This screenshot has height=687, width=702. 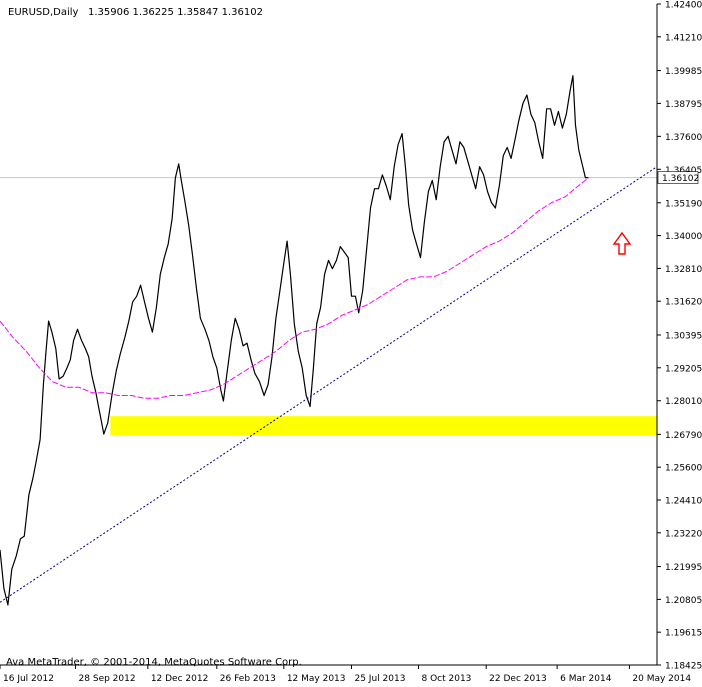 I want to click on y-tick-label: 1.37600, so click(x=683, y=138).